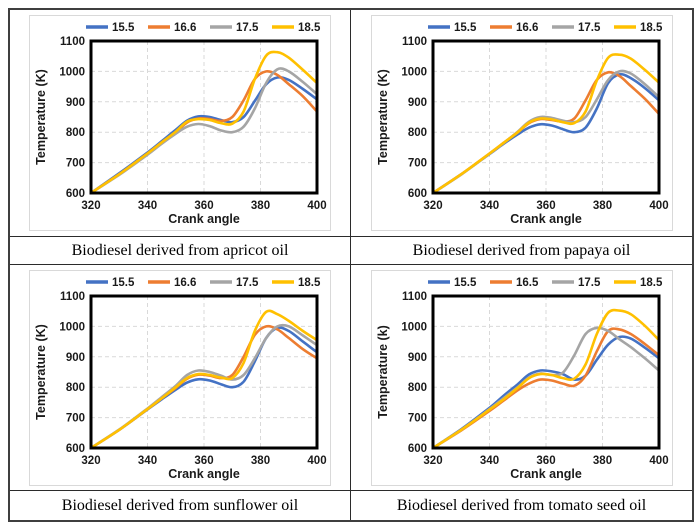  I want to click on y-axis-title: Temperature (k), so click(383, 372).